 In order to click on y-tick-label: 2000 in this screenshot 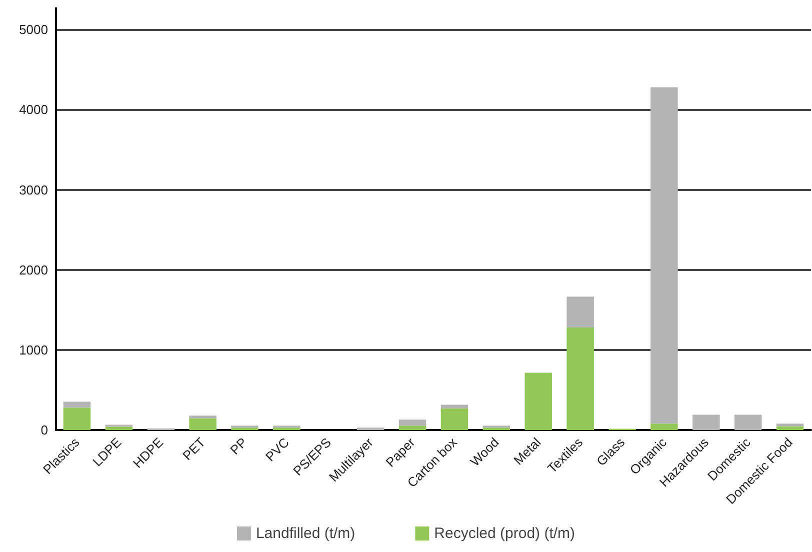, I will do `click(33, 270)`.